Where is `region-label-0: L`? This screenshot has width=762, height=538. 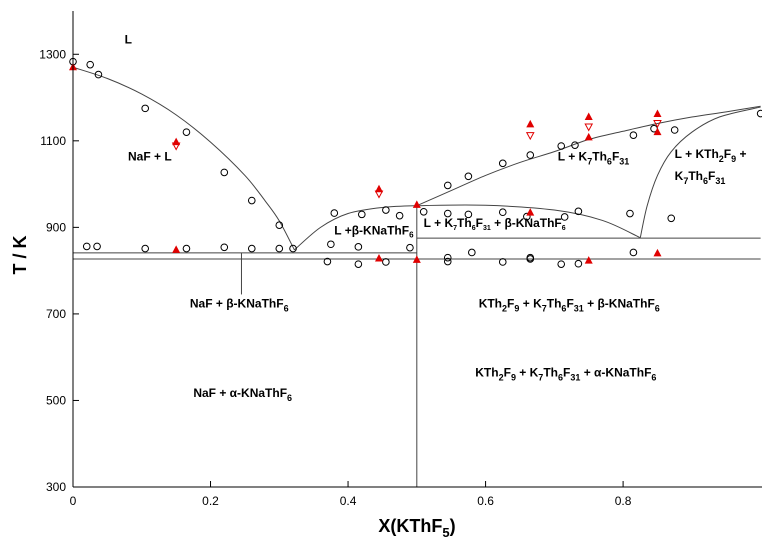
region-label-0: L is located at coordinates (128, 39).